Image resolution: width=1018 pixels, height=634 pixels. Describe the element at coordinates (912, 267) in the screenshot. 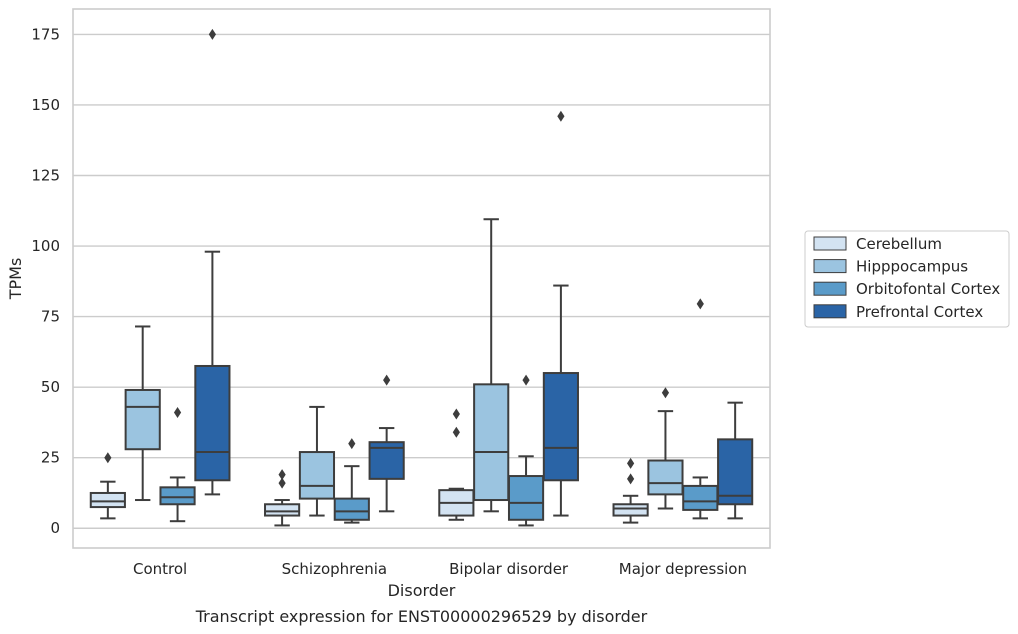

I see `legend-label: Hipppocampus` at that location.